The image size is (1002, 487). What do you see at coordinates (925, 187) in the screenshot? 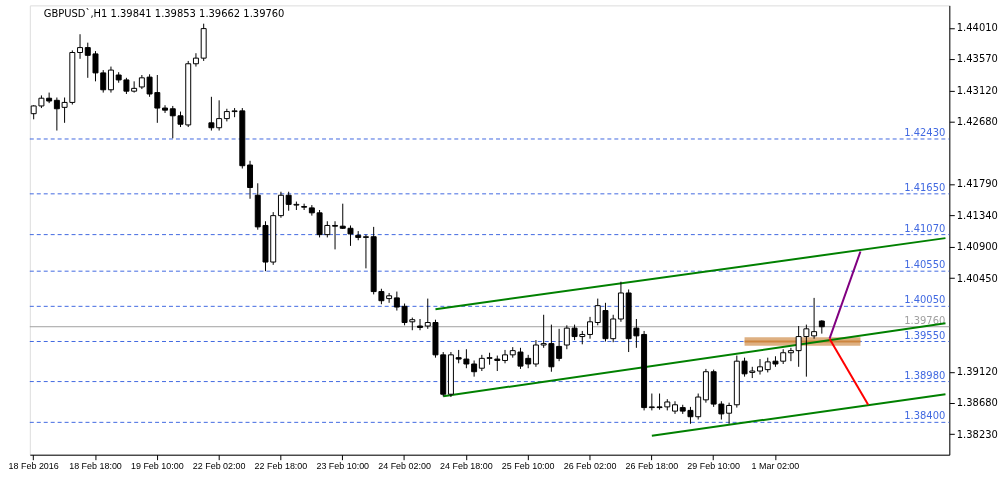
I see `ref-line-label: 1.41650` at bounding box center [925, 187].